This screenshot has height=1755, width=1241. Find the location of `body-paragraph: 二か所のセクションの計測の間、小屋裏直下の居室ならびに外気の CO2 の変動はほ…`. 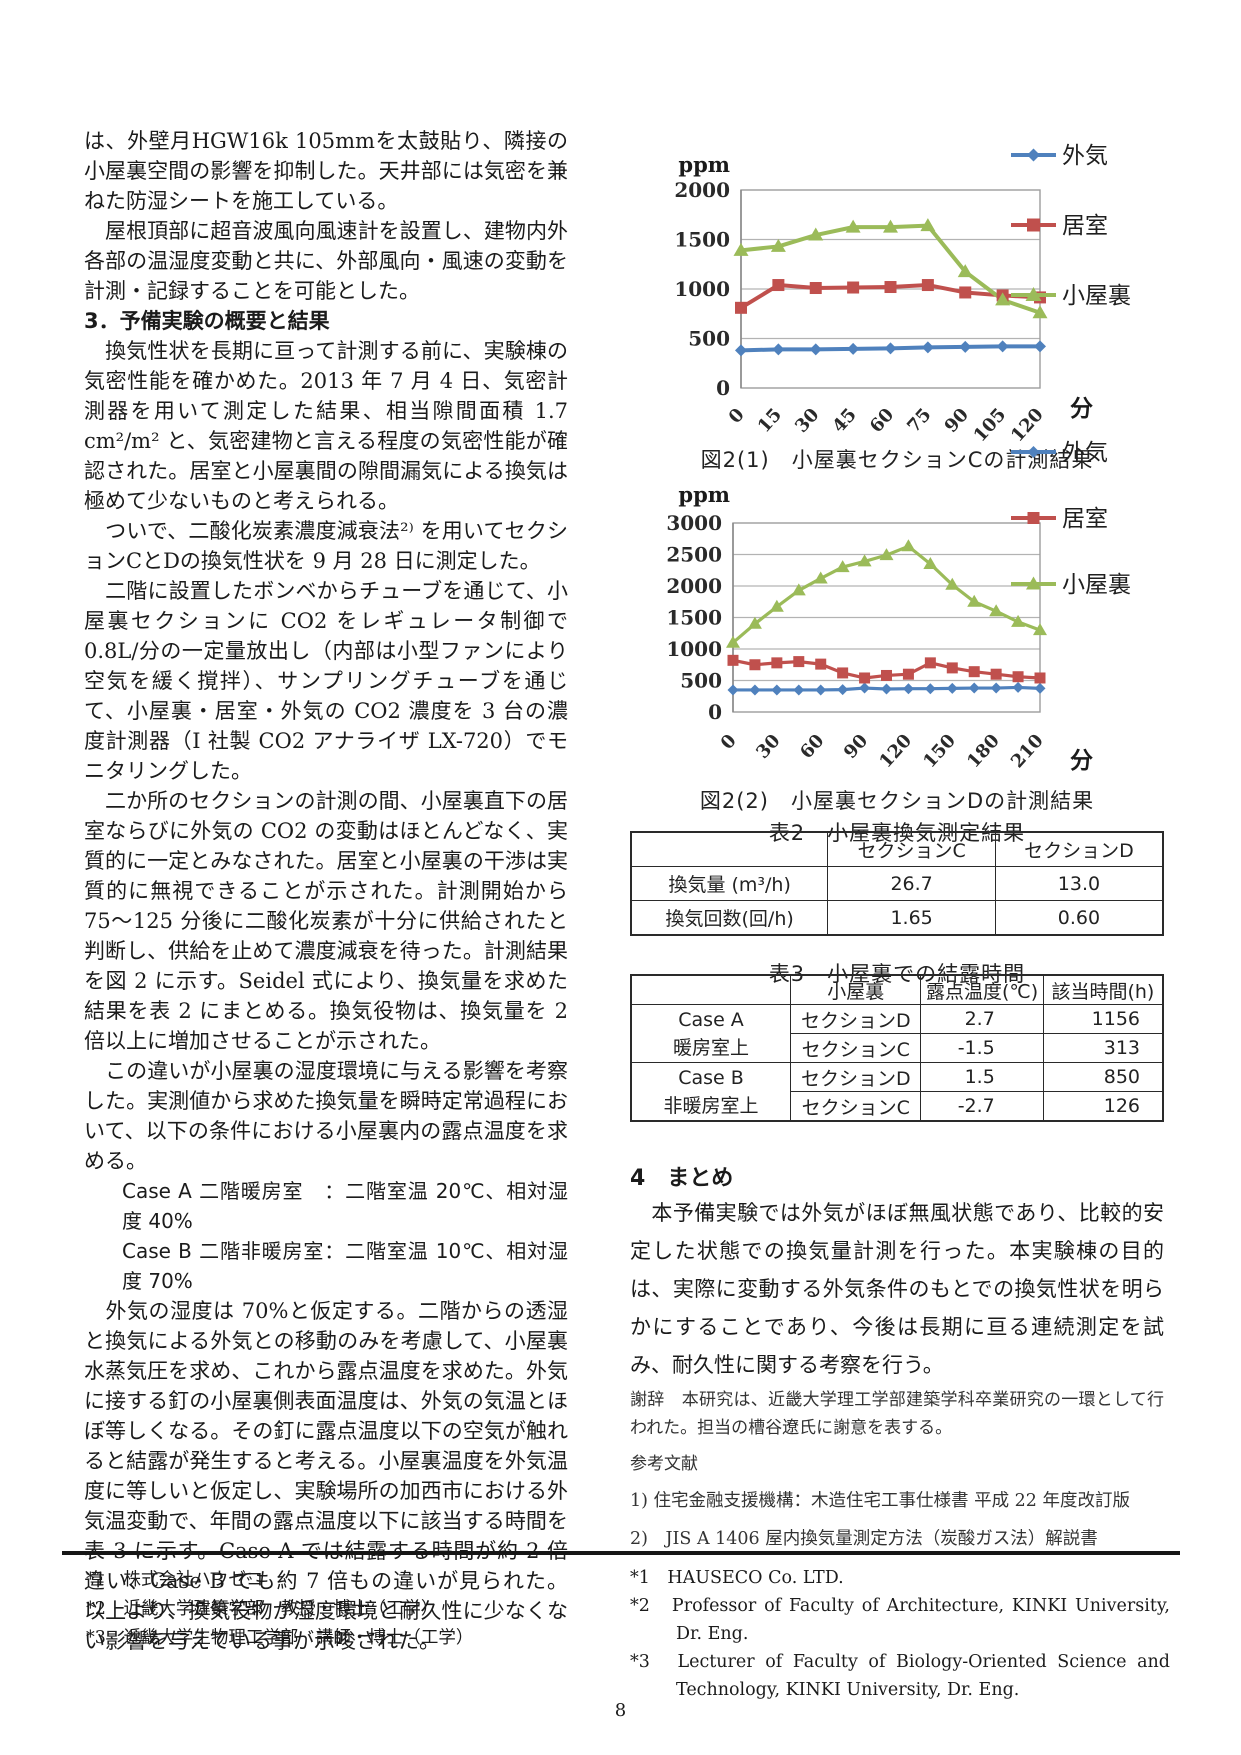

body-paragraph: 二か所のセクションの計測の間、小屋裏直下の居室ならびに外気の CO2 の変動はほ… is located at coordinates (326, 921).